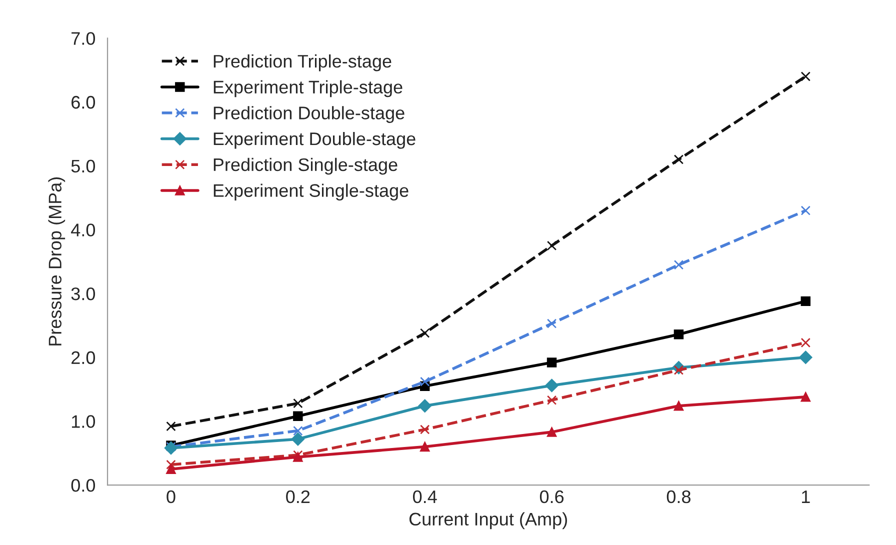  What do you see at coordinates (84, 38) in the screenshot?
I see `y-tick-label: 7.0` at bounding box center [84, 38].